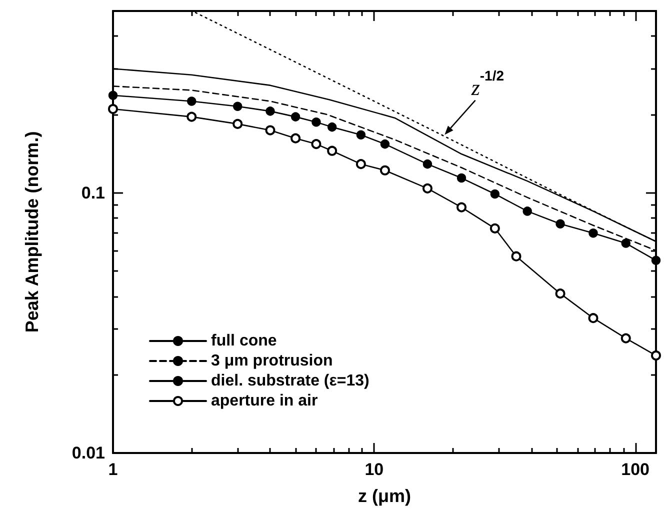 This screenshot has width=664, height=518. I want to click on x-tick-label: 100, so click(635, 469).